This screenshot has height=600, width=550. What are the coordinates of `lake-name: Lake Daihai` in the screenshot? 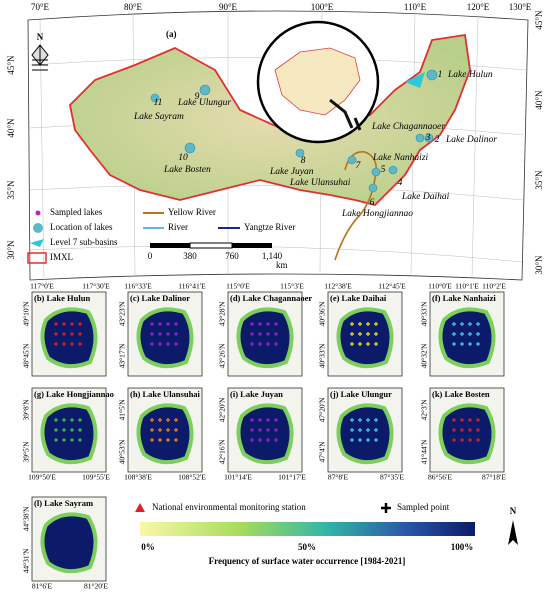 It's located at (425, 197).